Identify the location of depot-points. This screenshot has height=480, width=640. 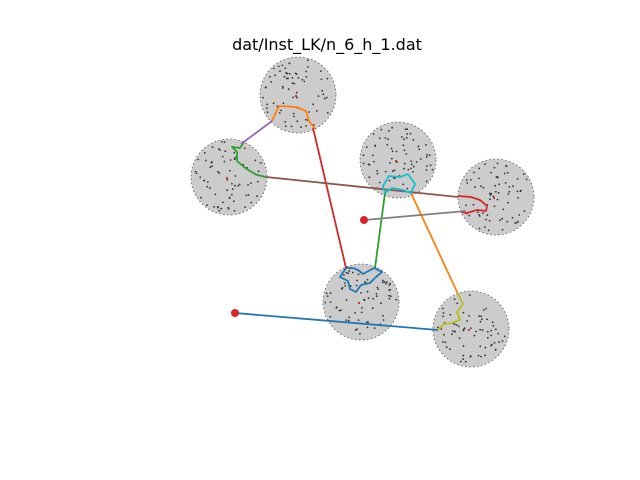
(299, 266).